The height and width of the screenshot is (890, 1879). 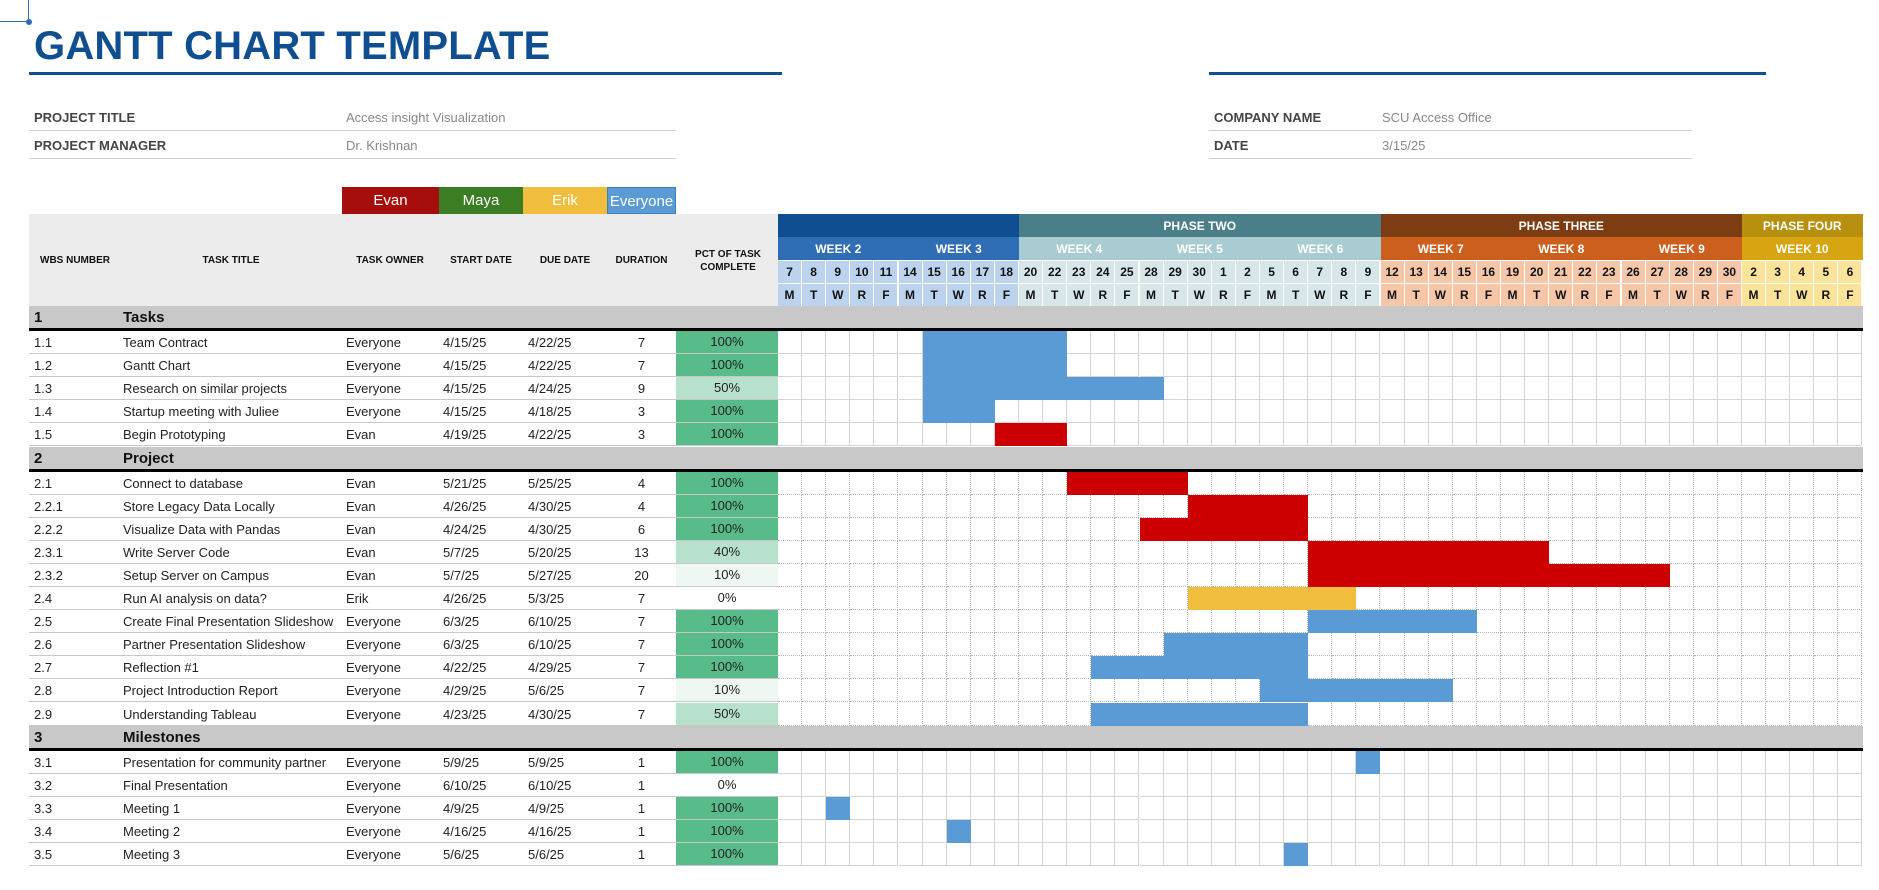 What do you see at coordinates (1392, 295) in the screenshot?
I see `weekday-cell: M` at bounding box center [1392, 295].